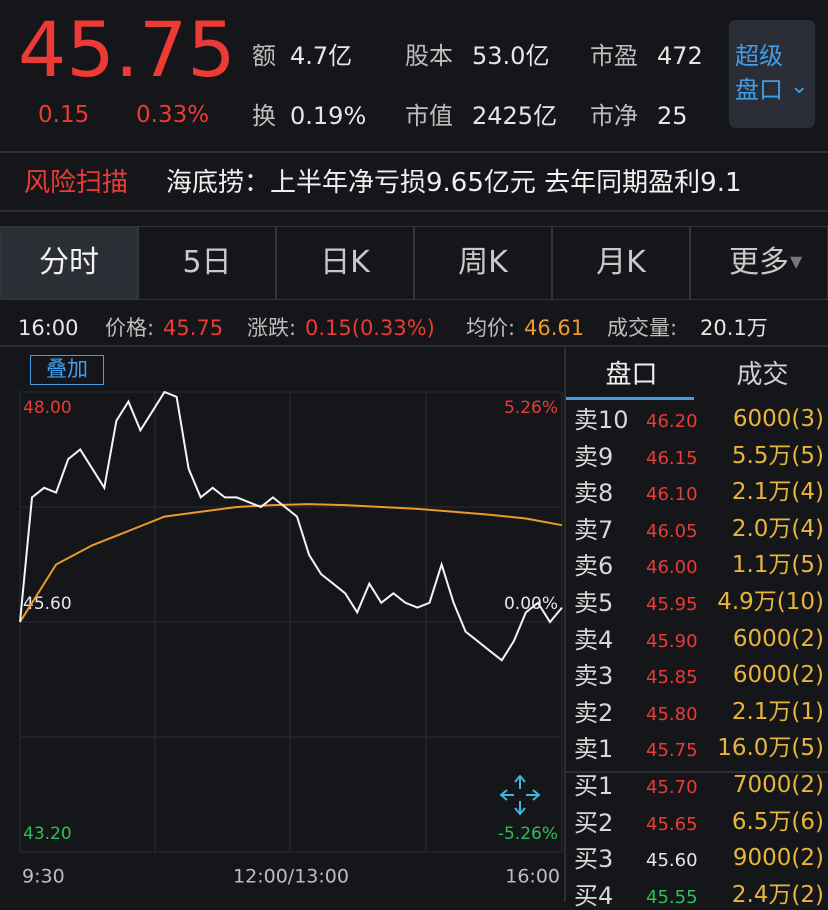 The width and height of the screenshot is (828, 910). What do you see at coordinates (631, 375) in the screenshot?
I see `book-tab: 盘口` at bounding box center [631, 375].